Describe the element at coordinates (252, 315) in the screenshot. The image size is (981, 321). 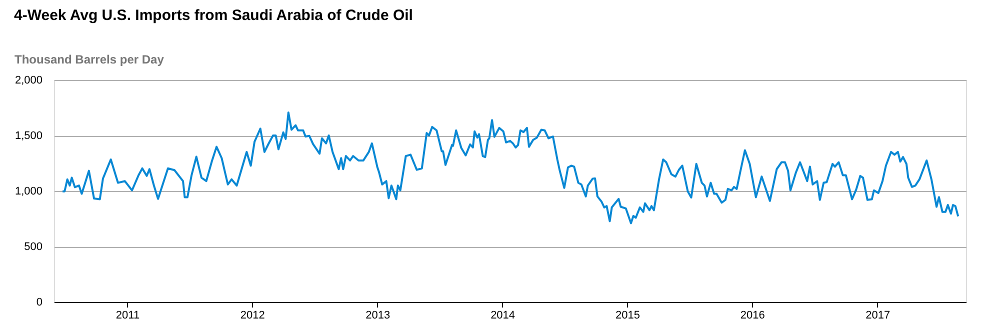
I see `x-tick-label: 2012` at that location.